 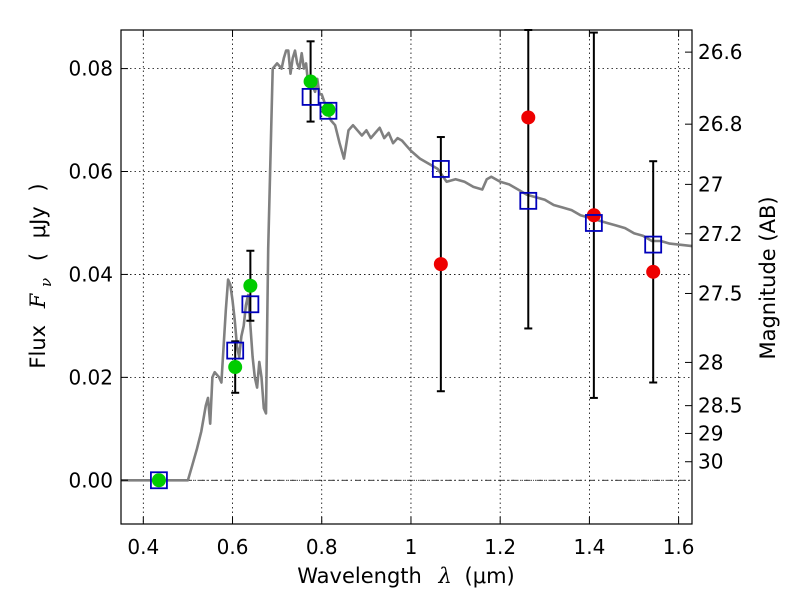 What do you see at coordinates (720, 406) in the screenshot?
I see `magnitude-tick-label: 28.5` at bounding box center [720, 406].